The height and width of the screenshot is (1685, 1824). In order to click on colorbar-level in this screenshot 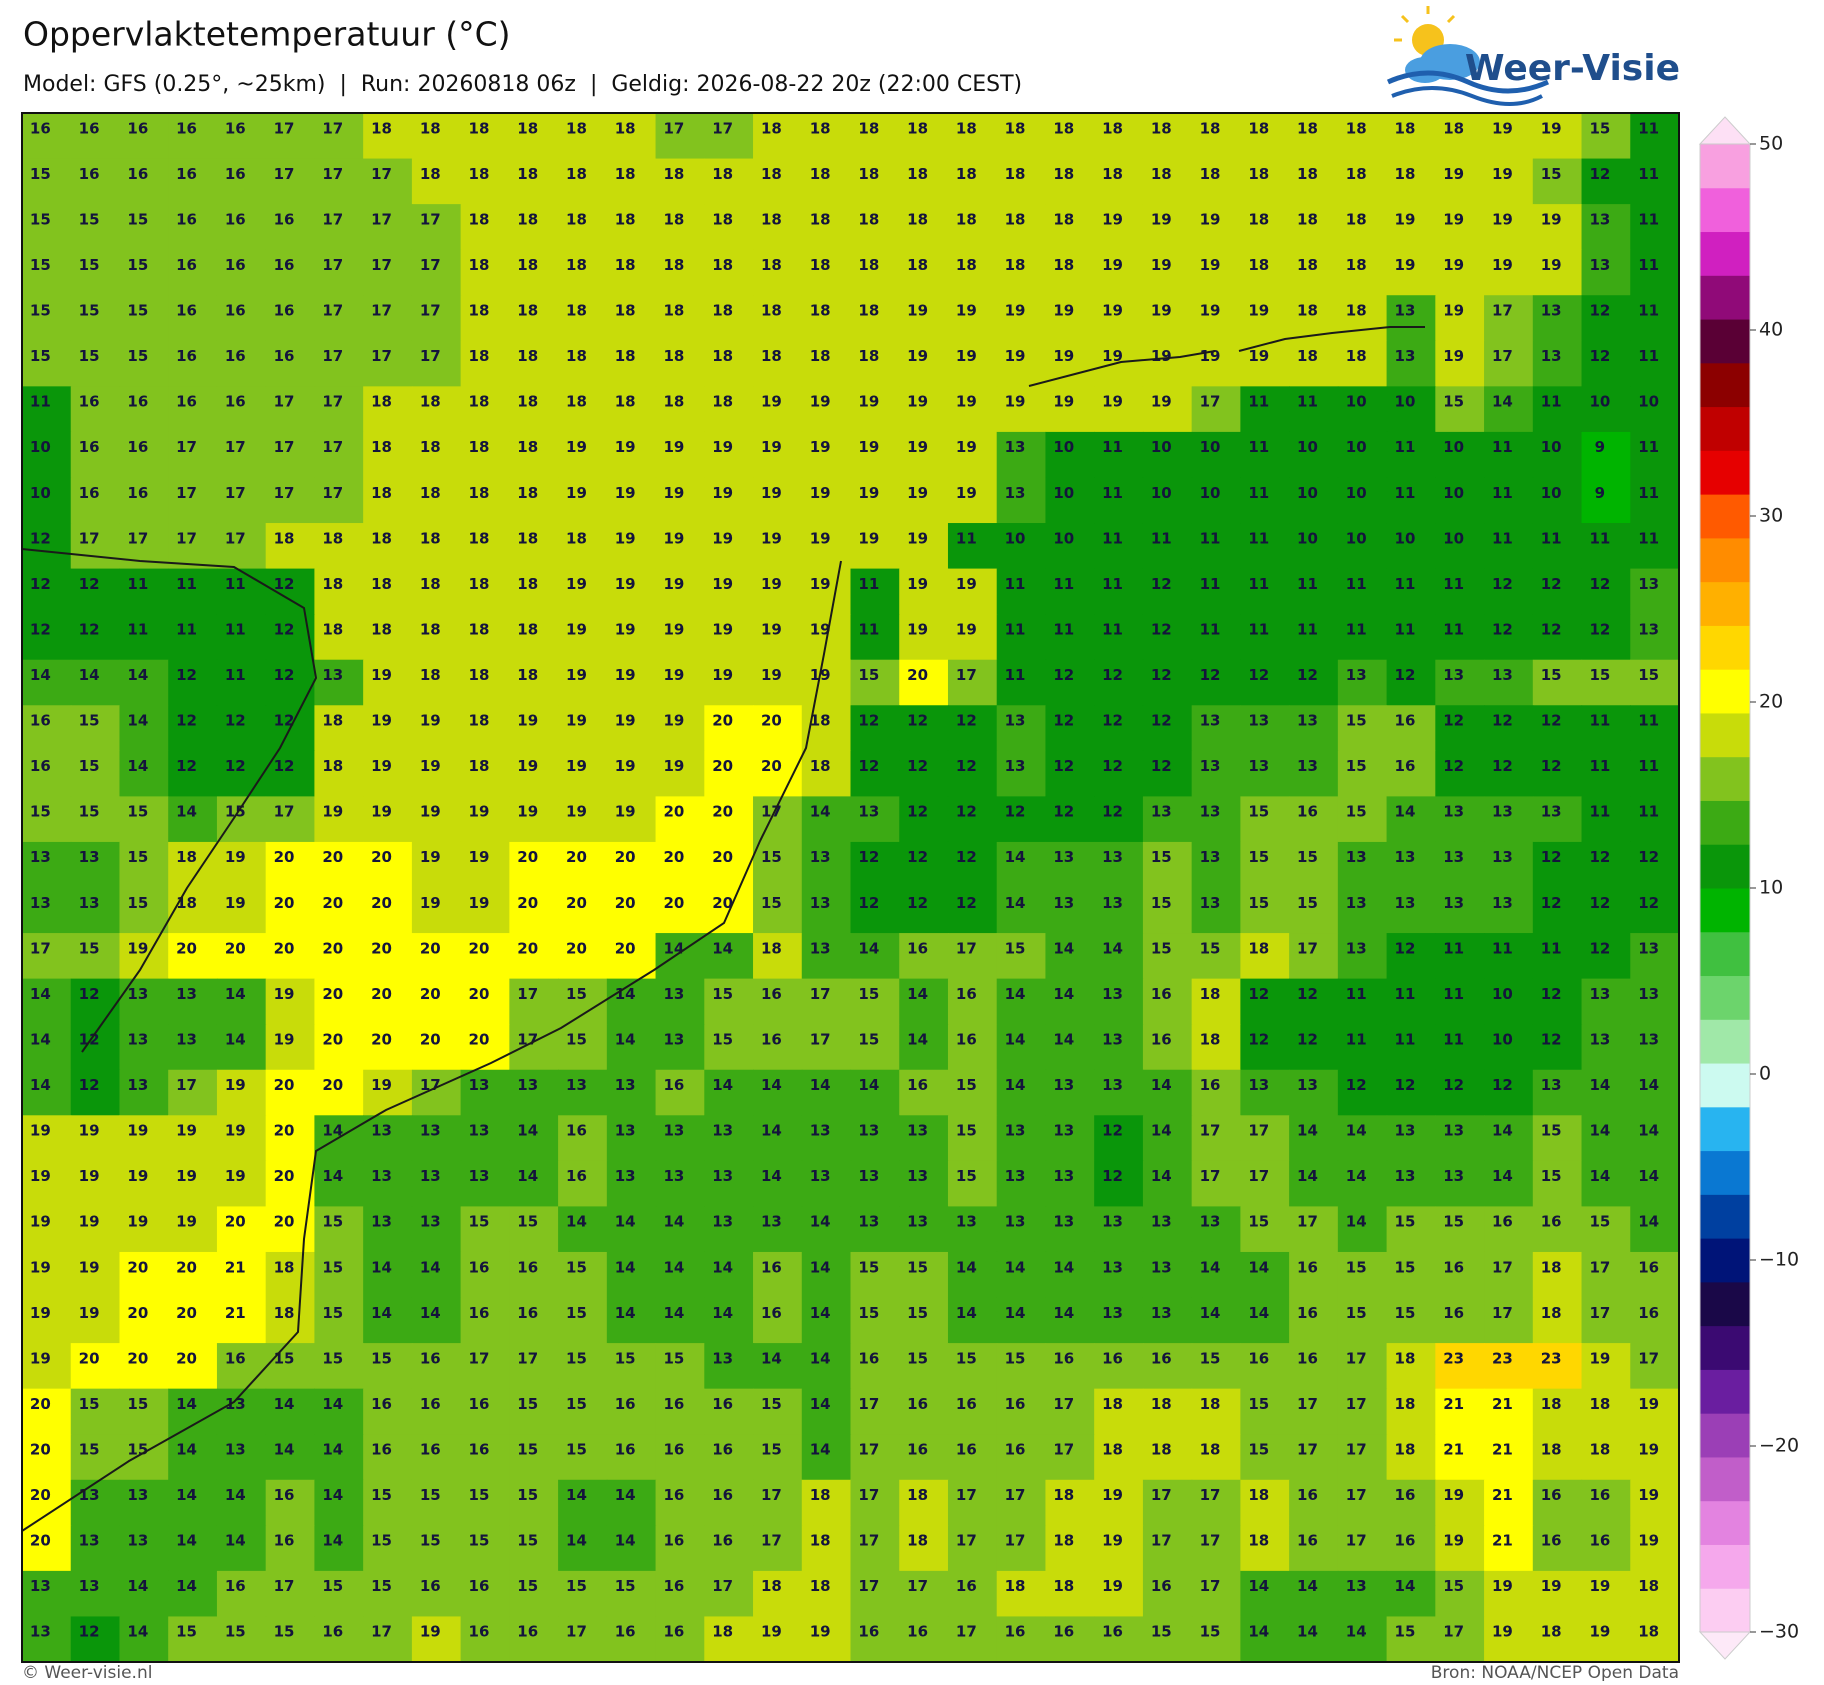, I will do `click(1725, 1041)`.